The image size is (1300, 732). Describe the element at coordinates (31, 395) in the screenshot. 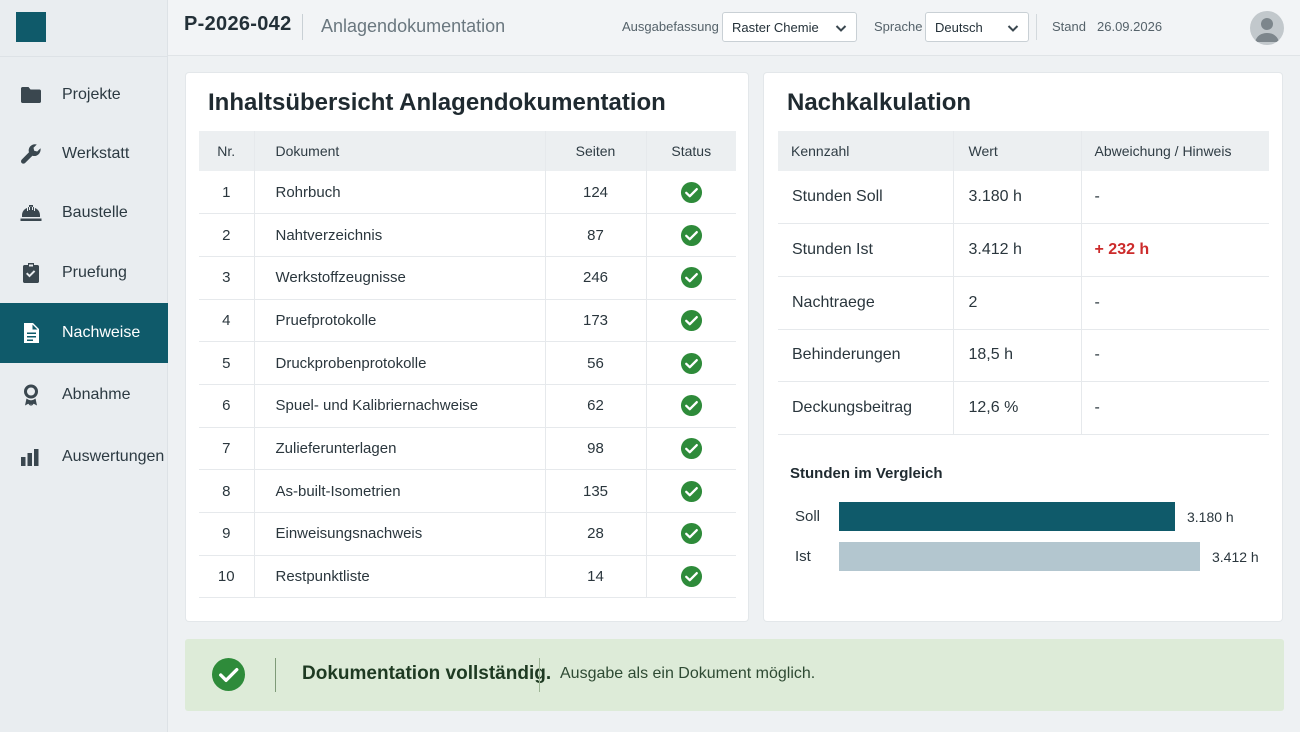

I see `award-icon` at that location.